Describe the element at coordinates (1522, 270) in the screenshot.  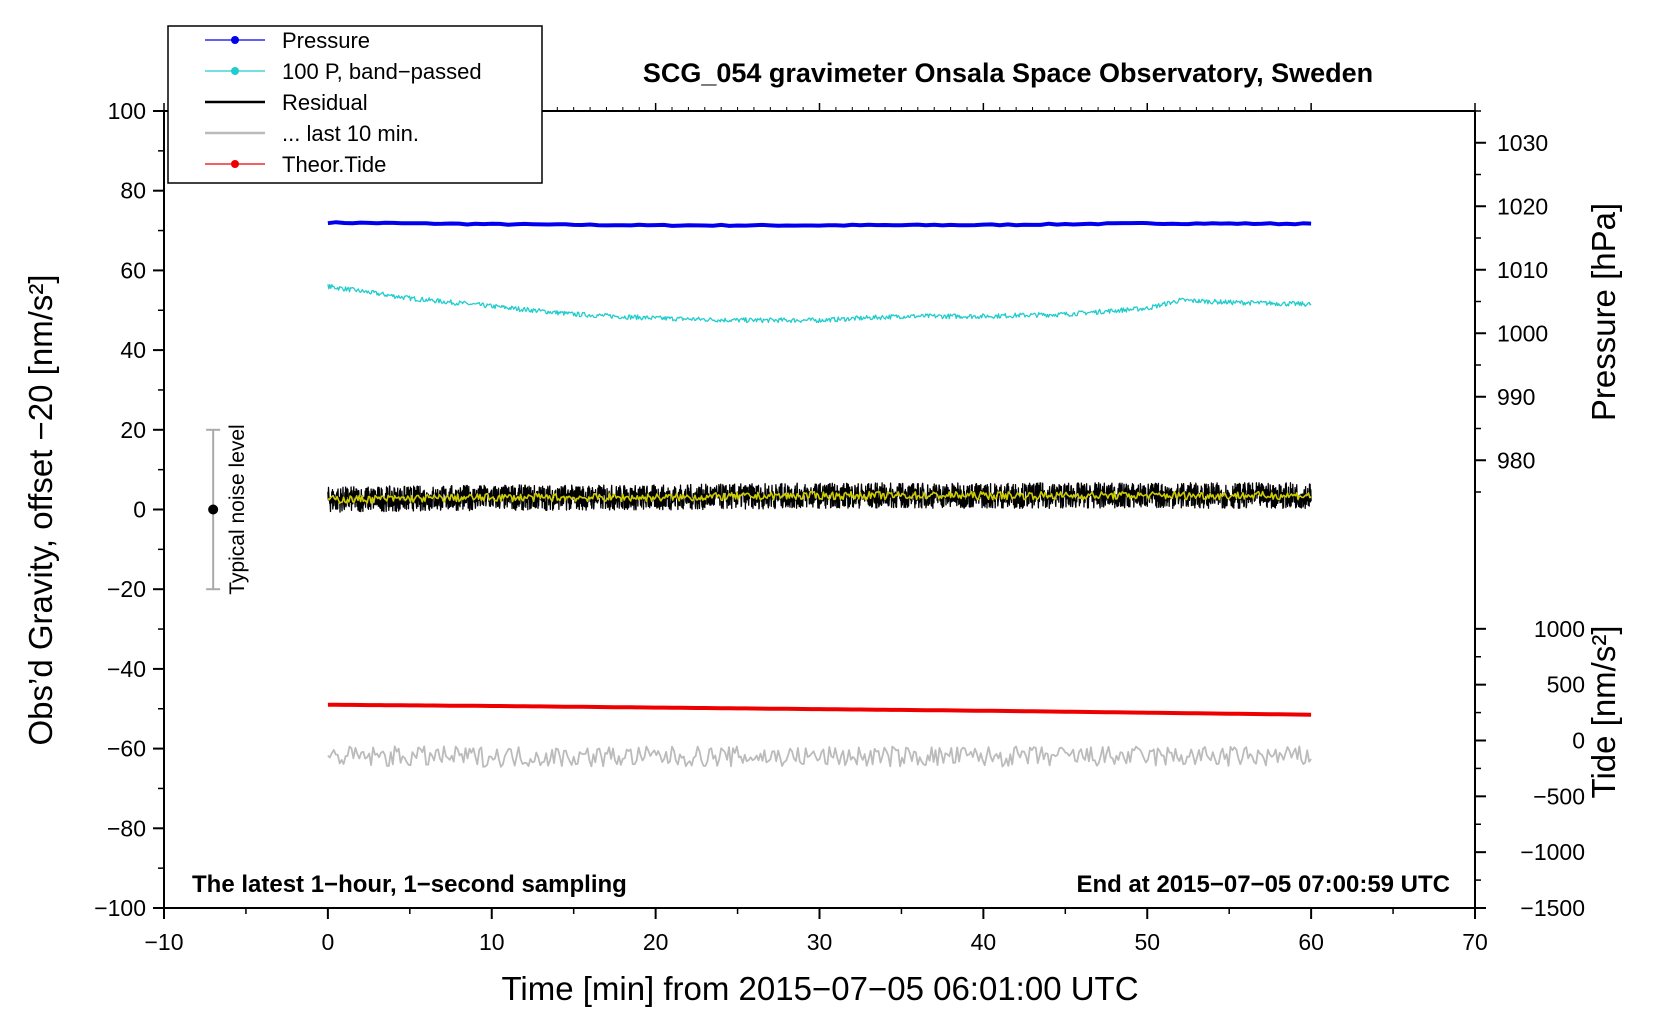
I see `pressure-tick-label: 1010` at that location.